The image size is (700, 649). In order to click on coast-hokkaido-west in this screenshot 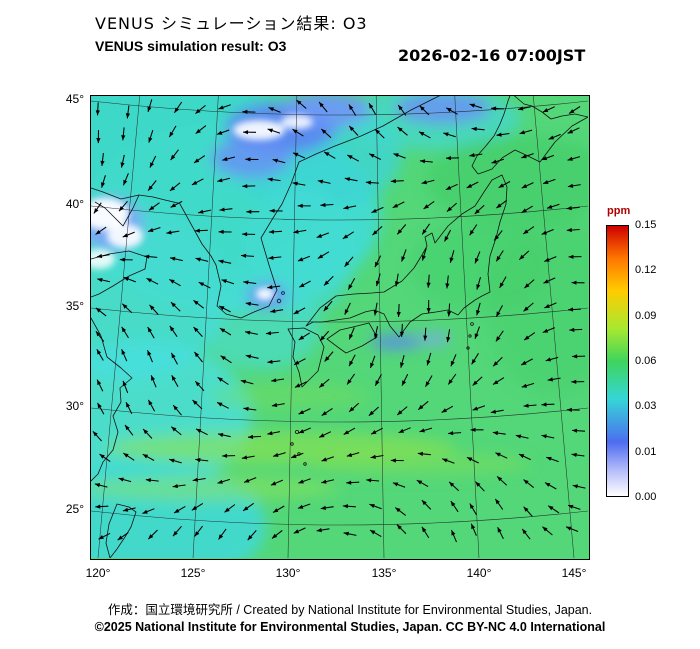, I will do `click(491, 135)`.